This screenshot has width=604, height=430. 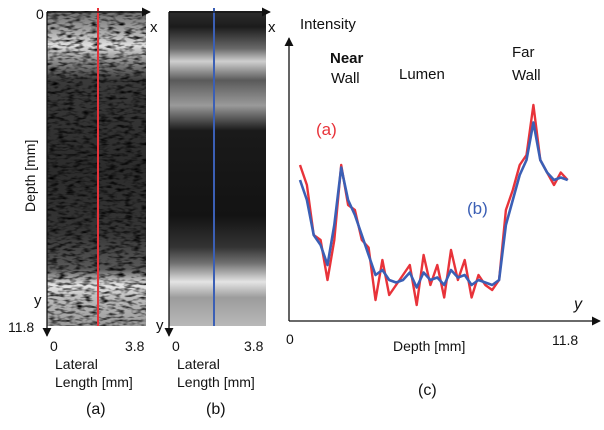 What do you see at coordinates (526, 75) in the screenshot?
I see `far-wall-line2: Wall` at bounding box center [526, 75].